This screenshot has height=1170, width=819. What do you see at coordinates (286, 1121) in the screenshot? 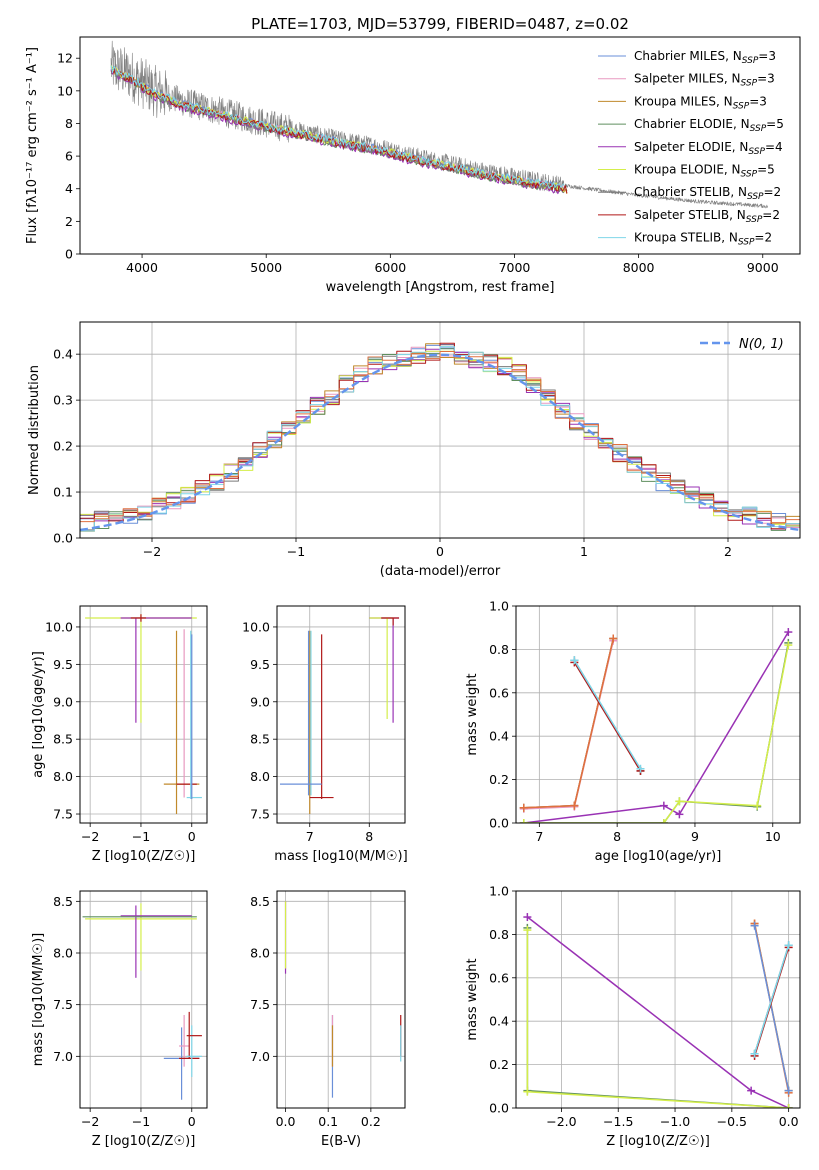
I see `x-tick-label: 0.0` at bounding box center [286, 1121].